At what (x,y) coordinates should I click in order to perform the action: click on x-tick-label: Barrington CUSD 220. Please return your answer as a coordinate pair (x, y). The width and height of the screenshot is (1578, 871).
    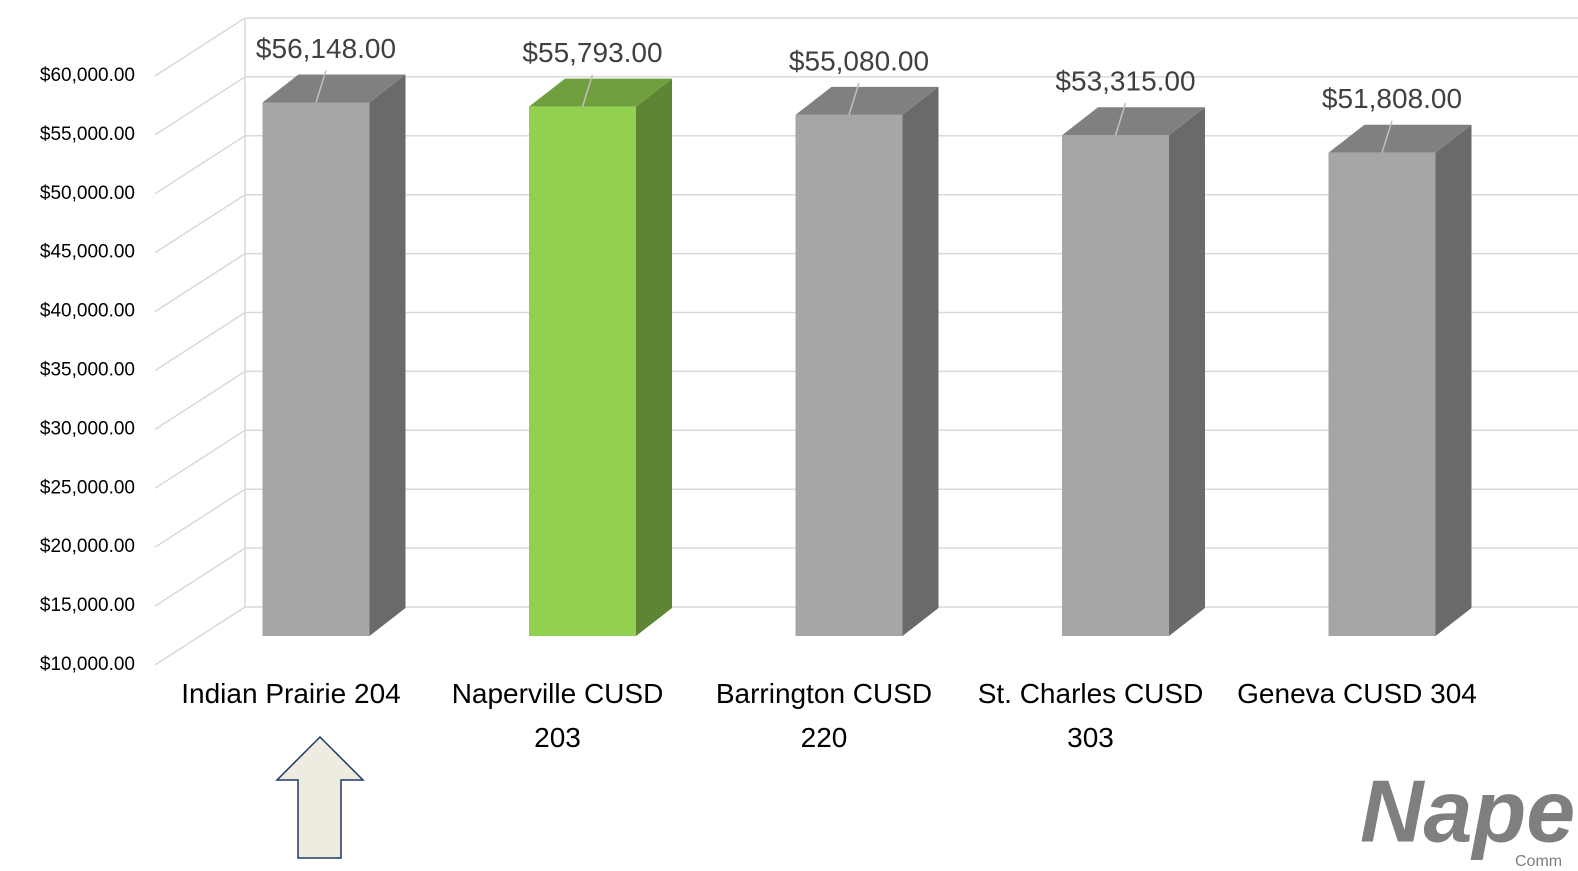
    Looking at the image, I should click on (824, 715).